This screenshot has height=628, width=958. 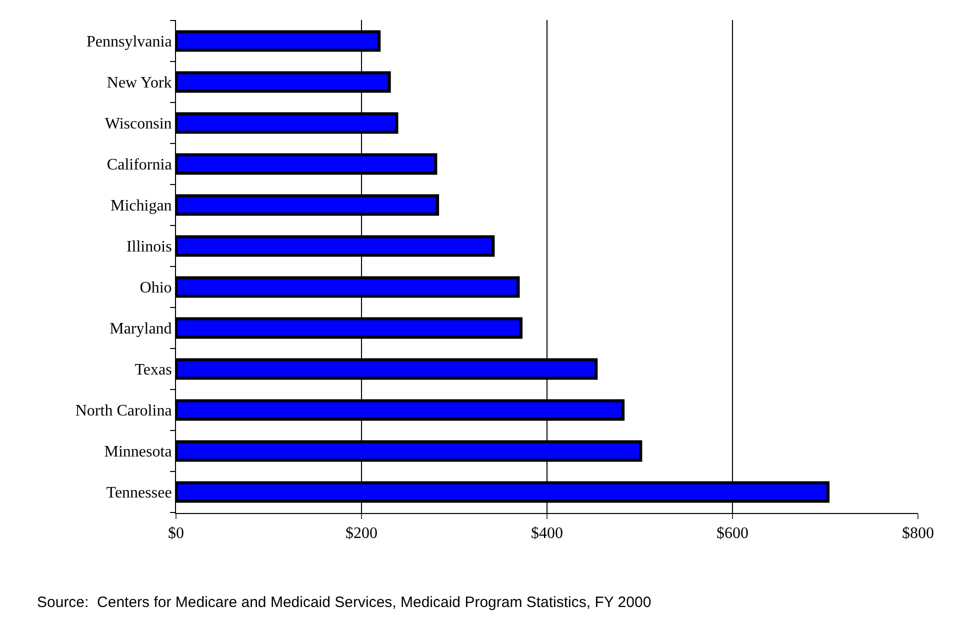 What do you see at coordinates (139, 165) in the screenshot?
I see `y-tick-label: California` at bounding box center [139, 165].